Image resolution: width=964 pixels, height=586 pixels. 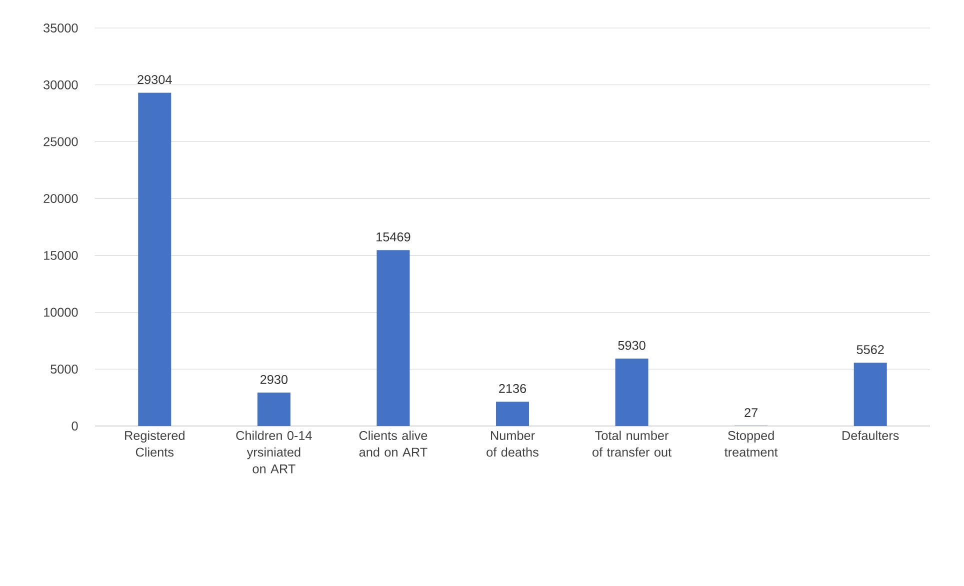 What do you see at coordinates (512, 388) in the screenshot?
I see `data-label: 2136` at bounding box center [512, 388].